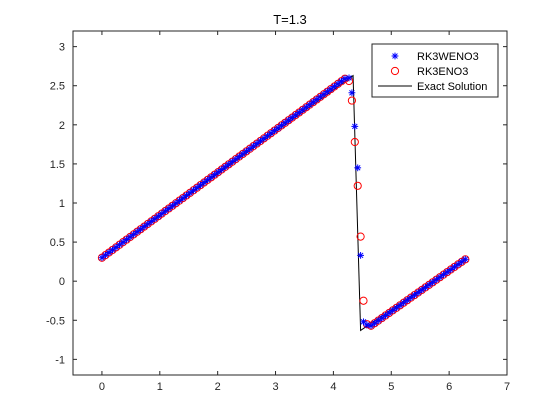 The height and width of the screenshot is (420, 560). What do you see at coordinates (507, 387) in the screenshot?
I see `x-tick-label: 7` at bounding box center [507, 387].